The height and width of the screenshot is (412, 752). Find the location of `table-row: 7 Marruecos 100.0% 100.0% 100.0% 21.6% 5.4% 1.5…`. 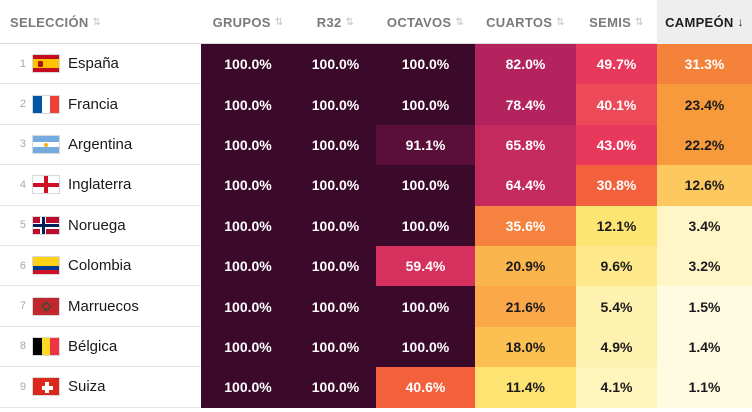

table-row: 7 Marruecos 100.0% 100.0% 100.0% 21.6% 5.4% 1.5… is located at coordinates (376, 306).